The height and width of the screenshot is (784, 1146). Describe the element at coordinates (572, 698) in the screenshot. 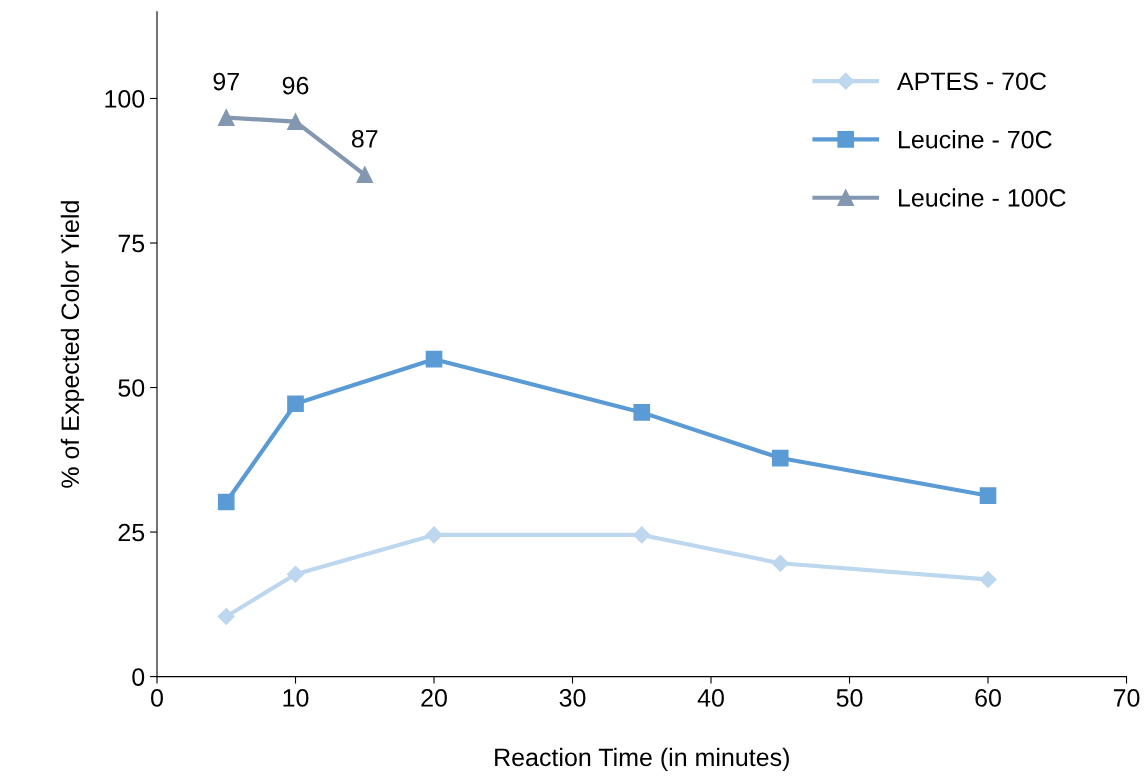

I see `x-tick-label: 30` at that location.